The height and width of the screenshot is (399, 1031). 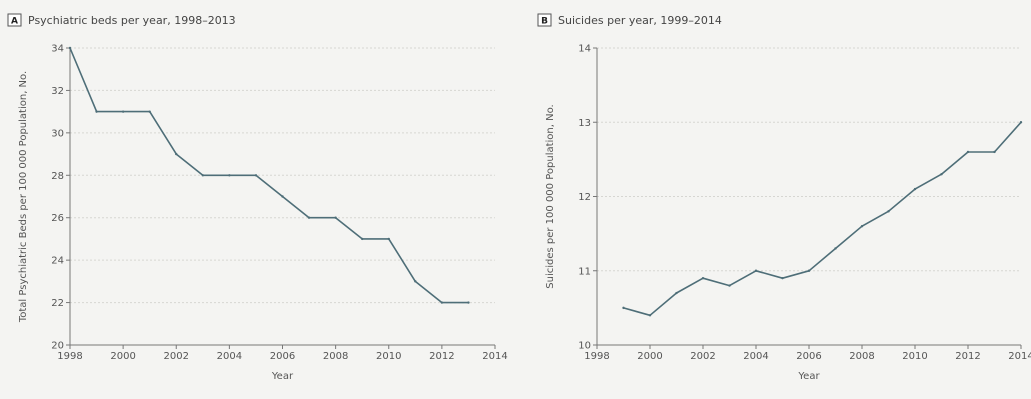 I want to click on panel-tag-label: A, so click(x=14, y=22).